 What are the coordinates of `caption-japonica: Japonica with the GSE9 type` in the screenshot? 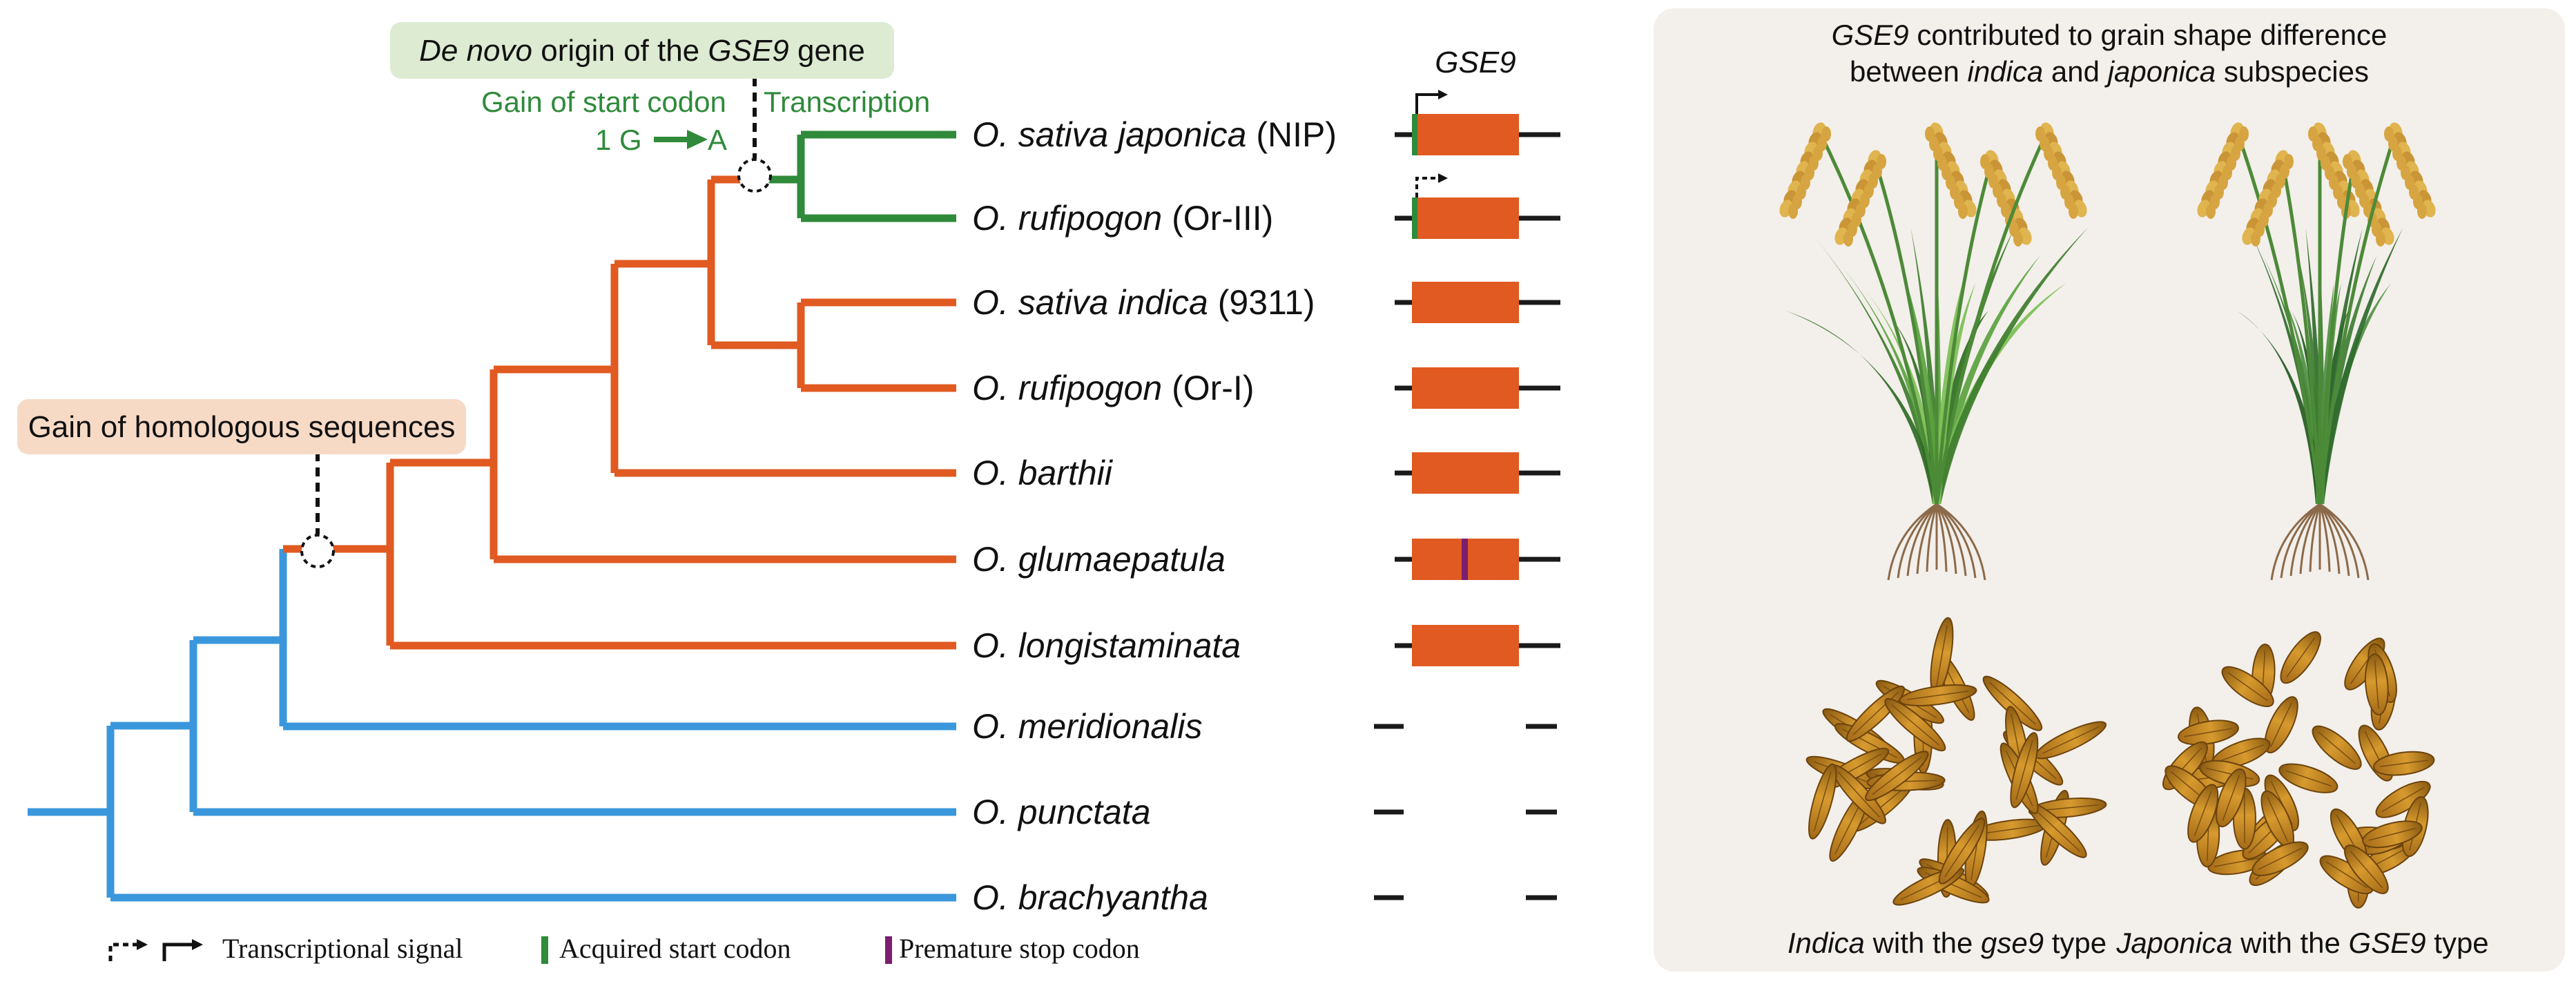 It's located at (2301, 943).